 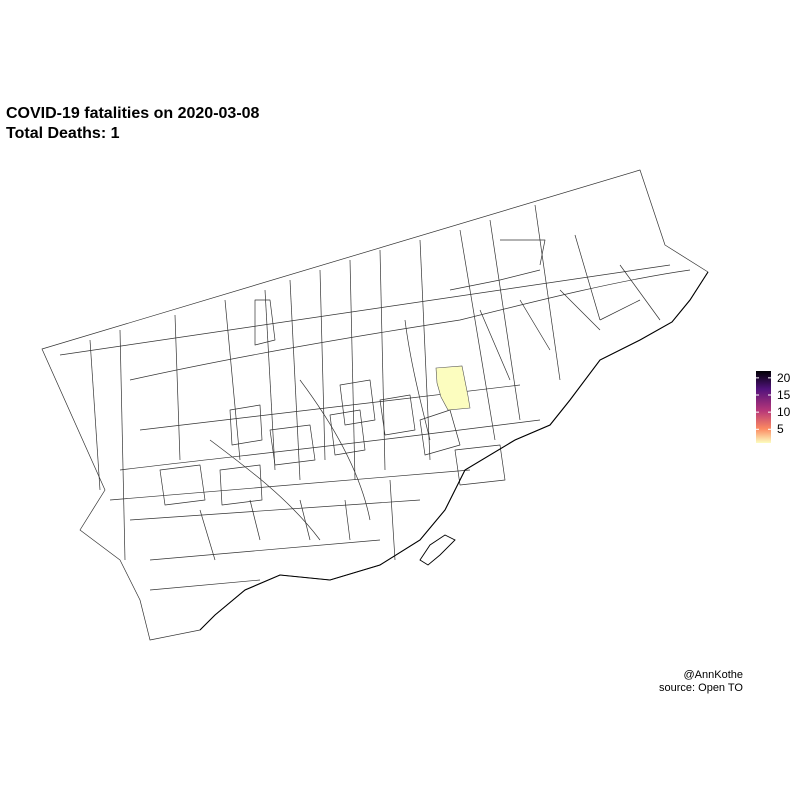 What do you see at coordinates (133, 113) in the screenshot?
I see `title-date-line: COVID-19 fatalities on 2020-03-08` at bounding box center [133, 113].